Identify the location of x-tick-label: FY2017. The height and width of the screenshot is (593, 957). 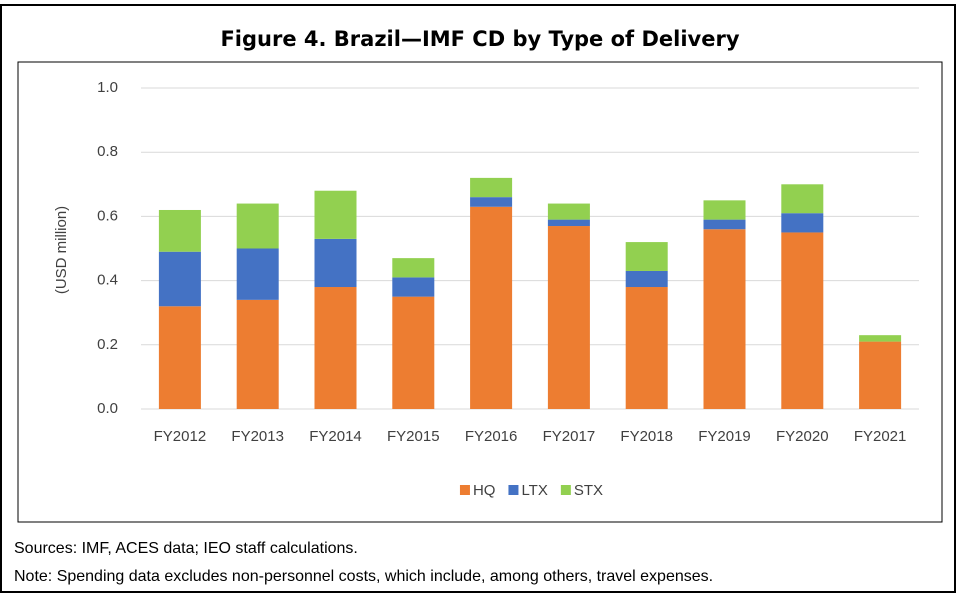
(569, 436).